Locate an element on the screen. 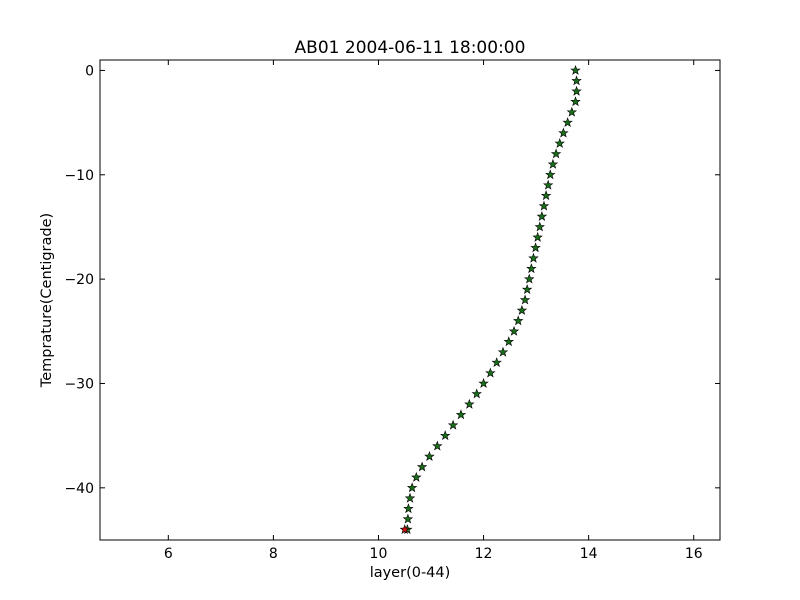 The width and height of the screenshot is (800, 600). x-axis-title: layer(0-44) is located at coordinates (410, 573).